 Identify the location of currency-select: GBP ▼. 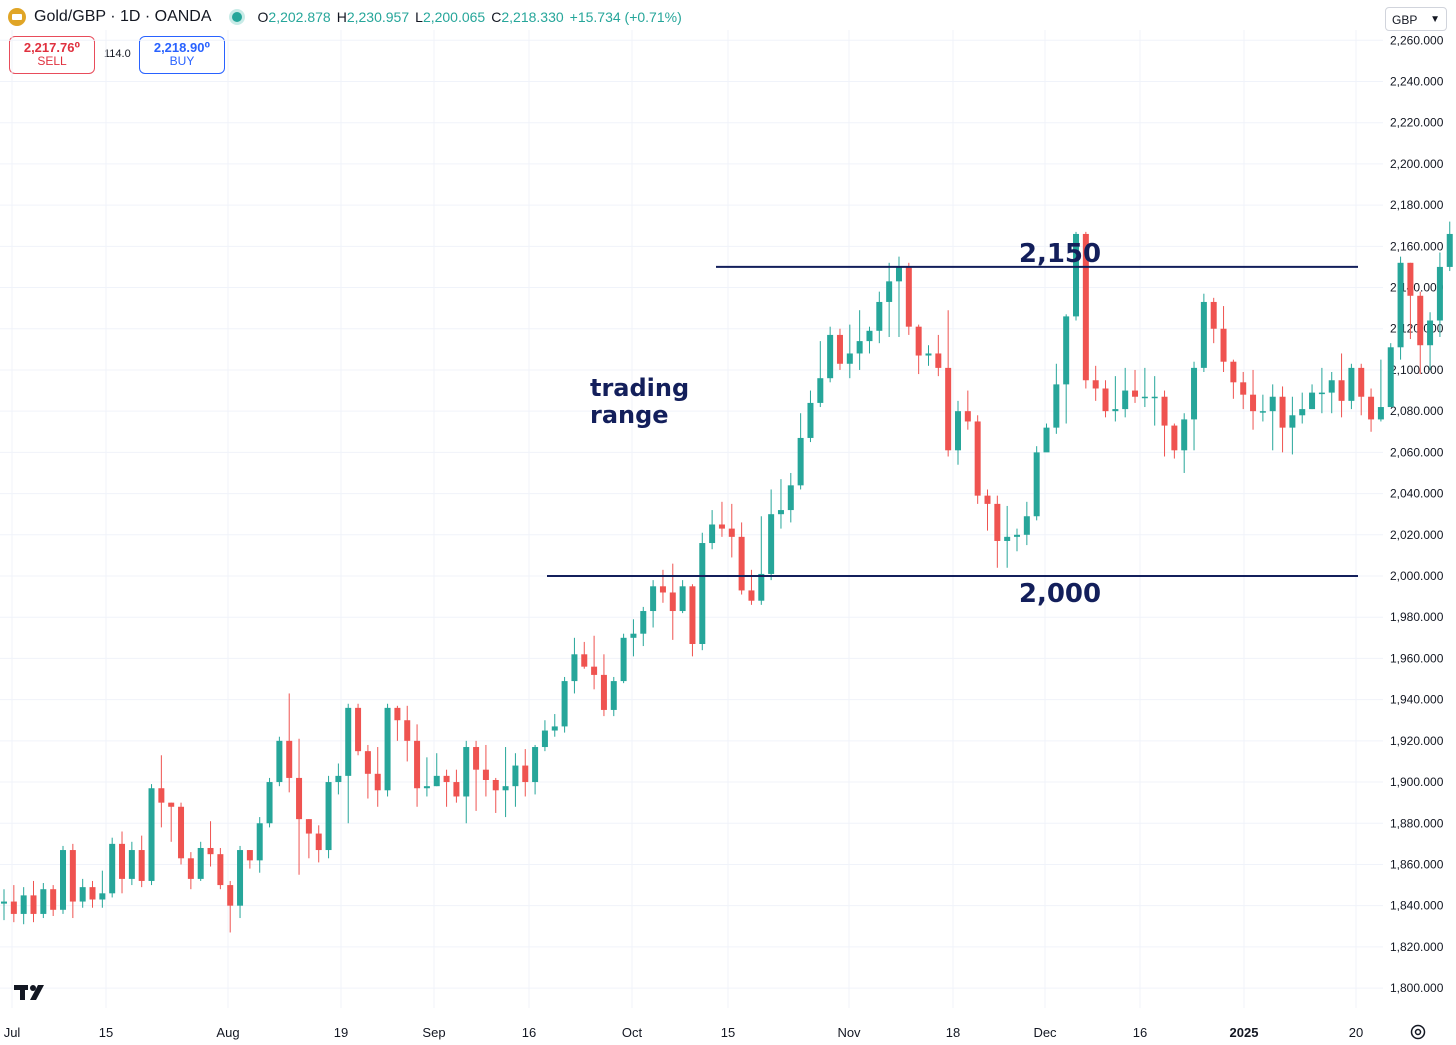
(1416, 19).